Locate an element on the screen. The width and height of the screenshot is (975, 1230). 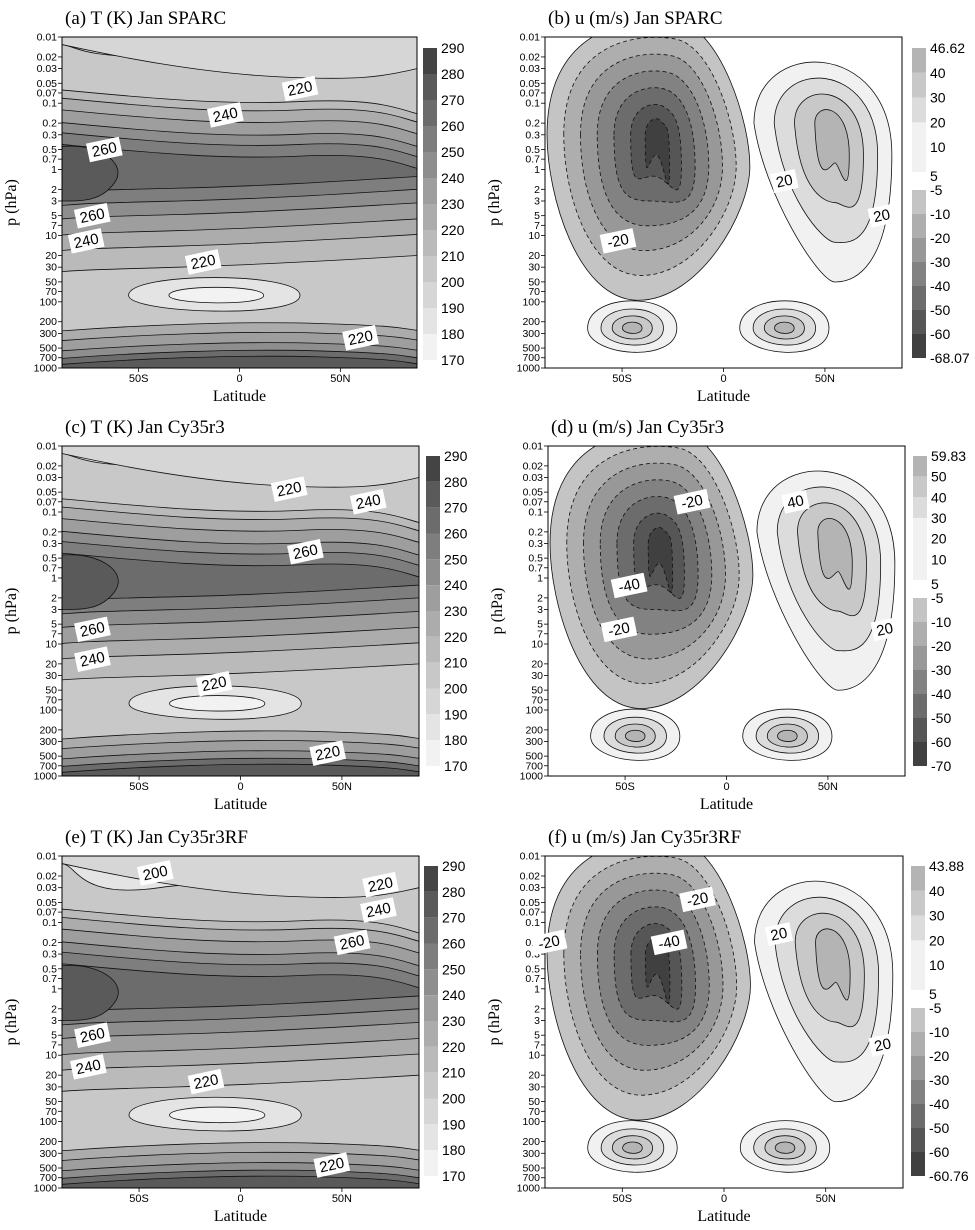
contour-field is located at coordinates (240, 611).